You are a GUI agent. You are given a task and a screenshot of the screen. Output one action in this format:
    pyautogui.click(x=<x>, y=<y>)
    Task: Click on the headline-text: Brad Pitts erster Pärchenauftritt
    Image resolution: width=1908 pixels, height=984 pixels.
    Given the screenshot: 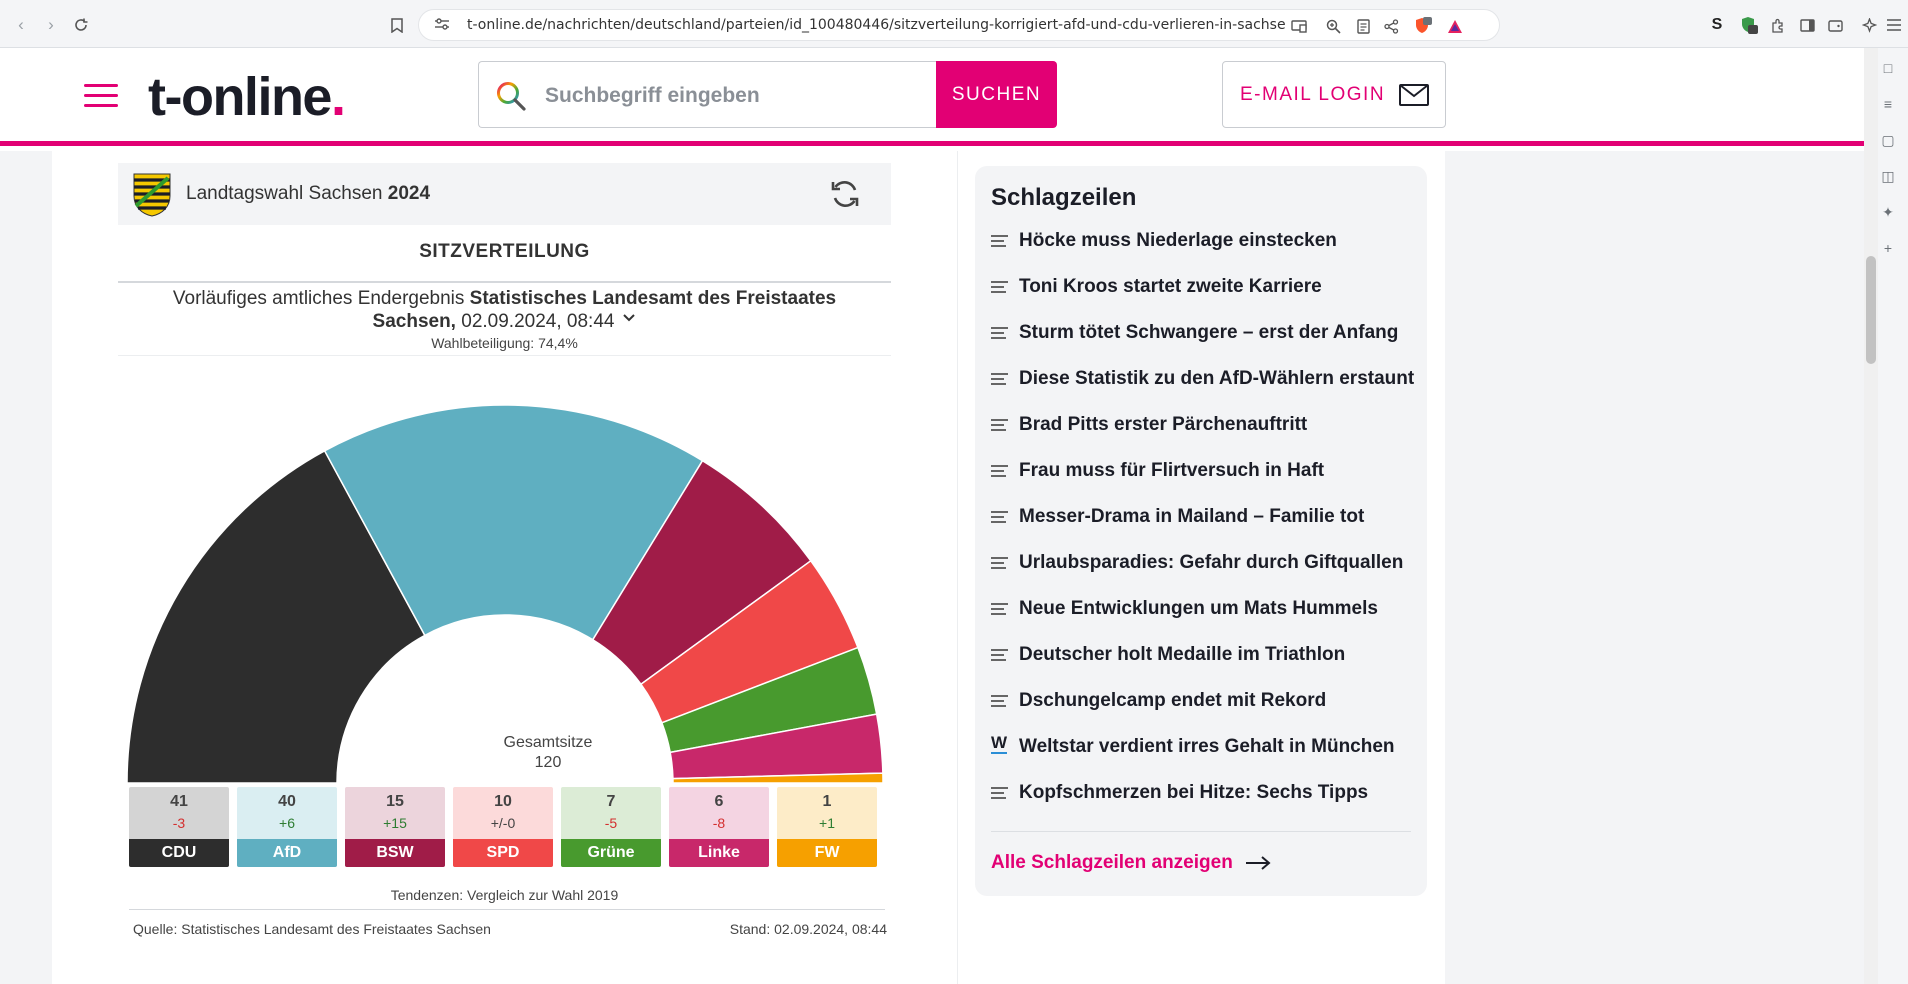 What is the action you would take?
    pyautogui.click(x=1163, y=424)
    